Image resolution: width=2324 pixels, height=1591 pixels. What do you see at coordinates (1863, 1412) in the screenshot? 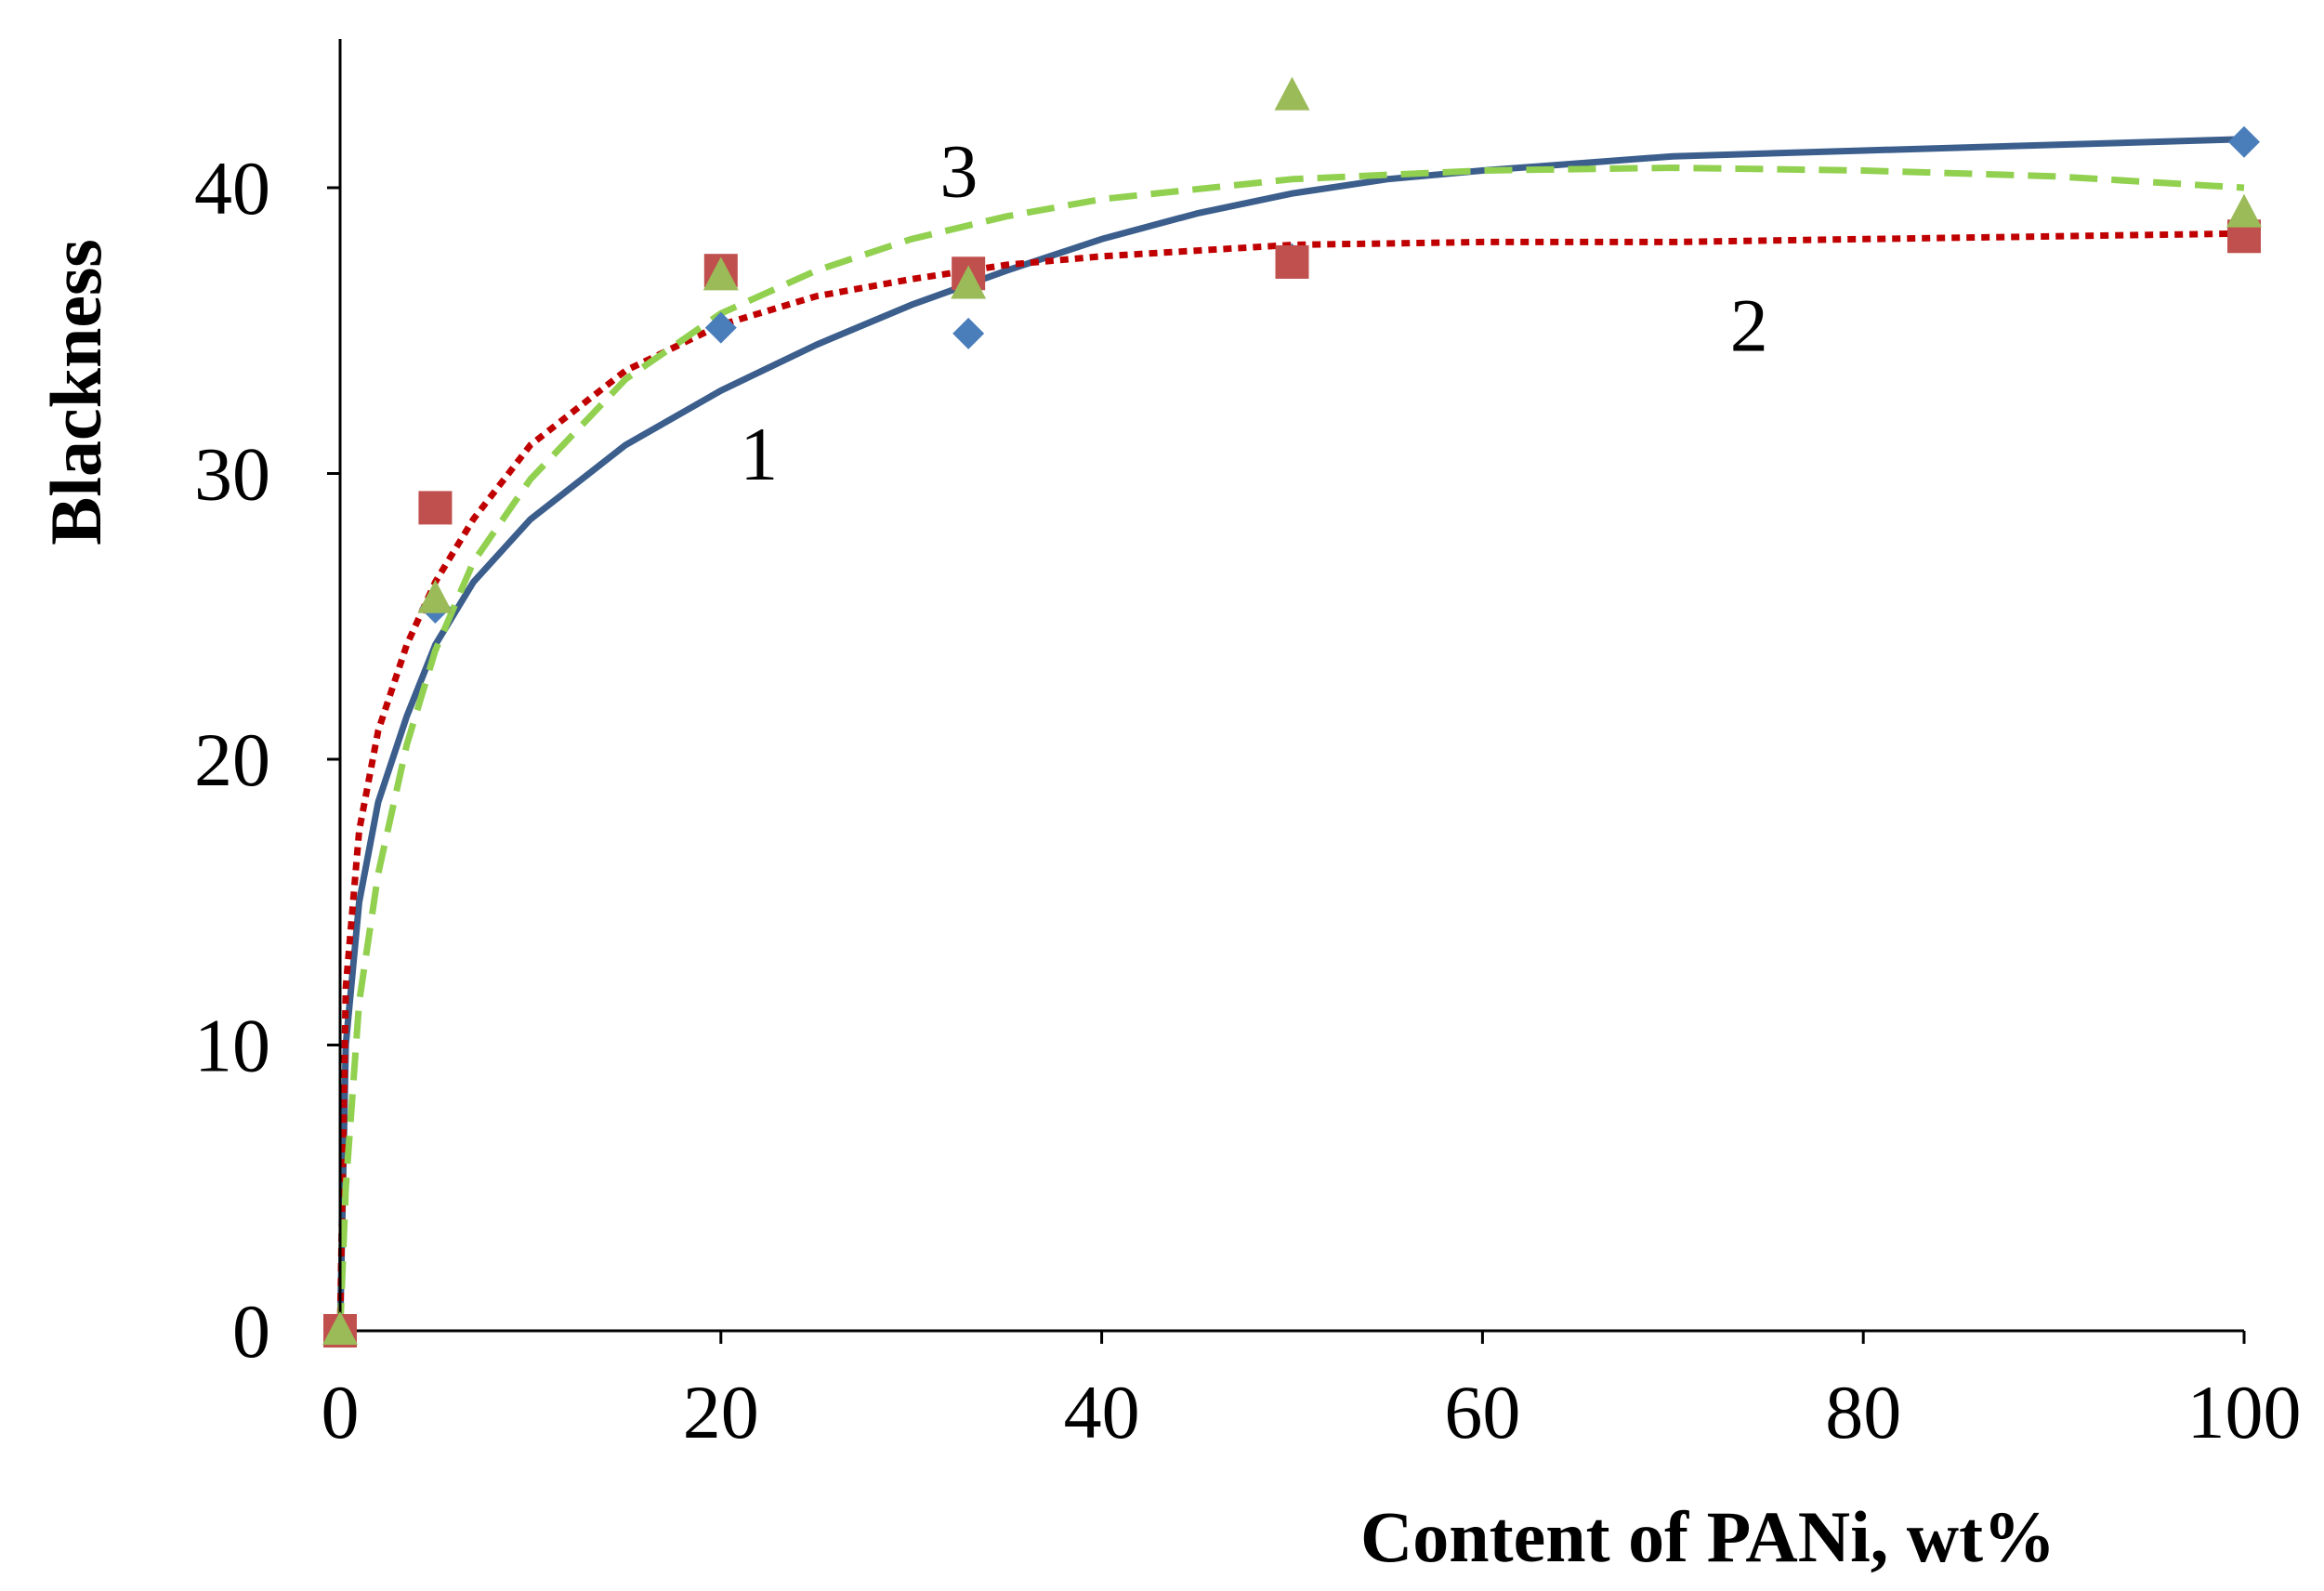
I see `x-tick-label: 80` at bounding box center [1863, 1412].